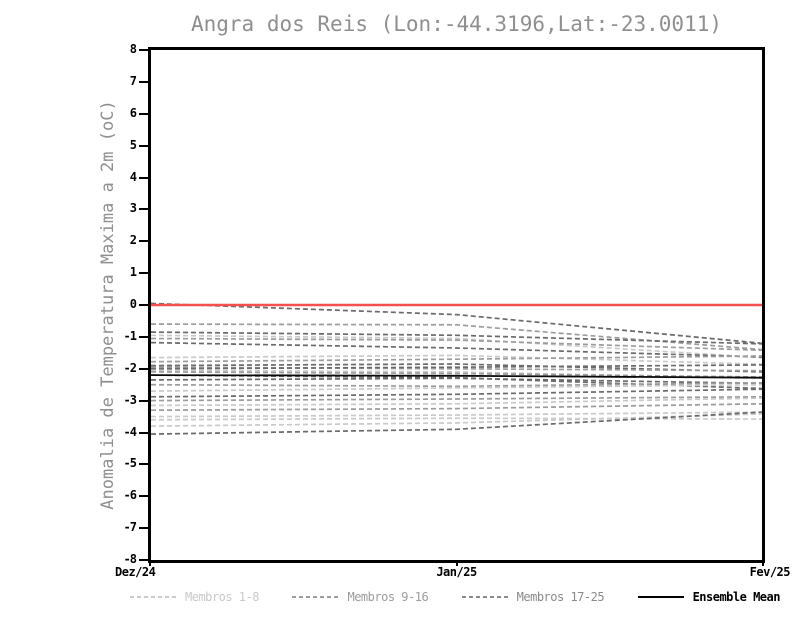 Image resolution: width=800 pixels, height=618 pixels. Describe the element at coordinates (130, 559) in the screenshot. I see `y-tick-label: -8` at that location.